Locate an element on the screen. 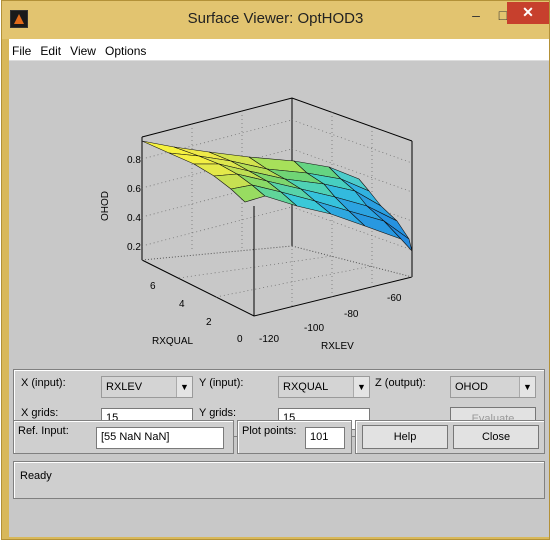  title-bar: Surface Viewer: OptHOD3 – □ ✕ is located at coordinates (275, 20).